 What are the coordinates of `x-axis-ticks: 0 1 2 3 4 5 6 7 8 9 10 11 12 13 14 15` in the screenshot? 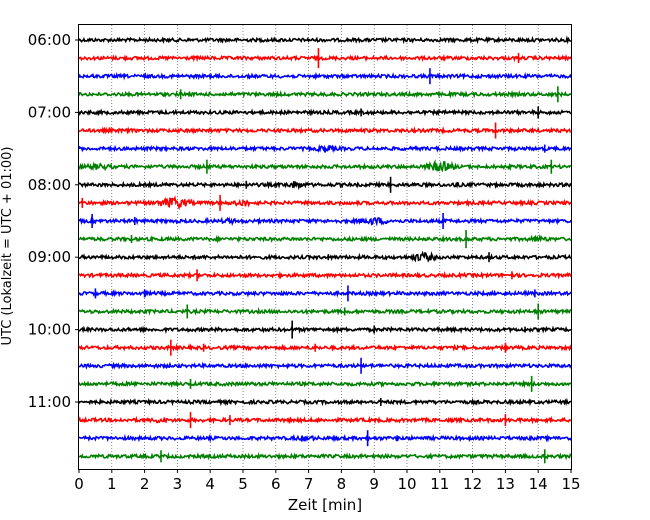 It's located at (327, 481).